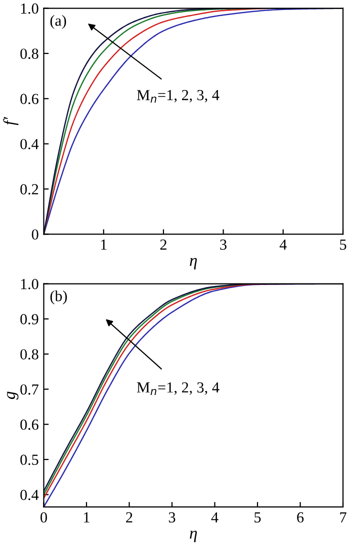 This screenshot has height=551, width=350. Describe the element at coordinates (43, 517) in the screenshot. I see `x-tick-label: 0` at that location.